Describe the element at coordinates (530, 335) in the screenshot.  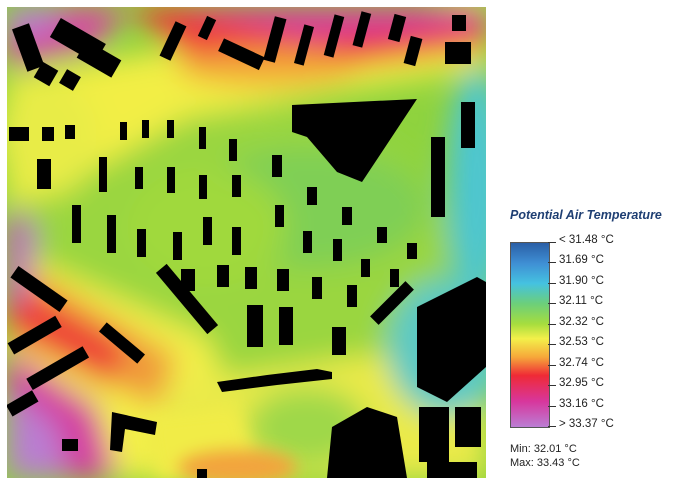
I see `legend-color-bar` at that location.